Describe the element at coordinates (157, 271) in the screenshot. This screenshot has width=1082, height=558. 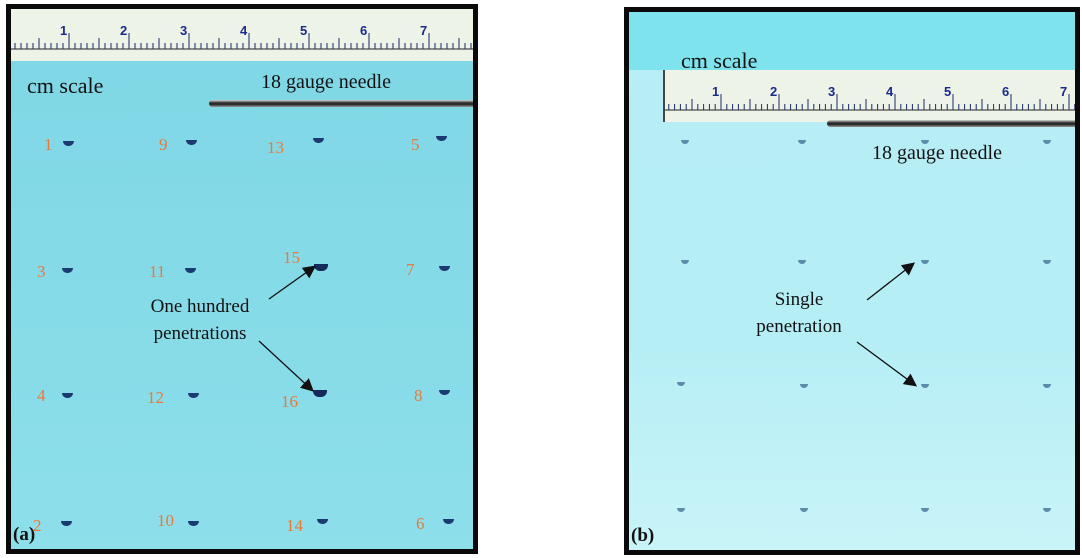
I see `site-number: 11` at that location.